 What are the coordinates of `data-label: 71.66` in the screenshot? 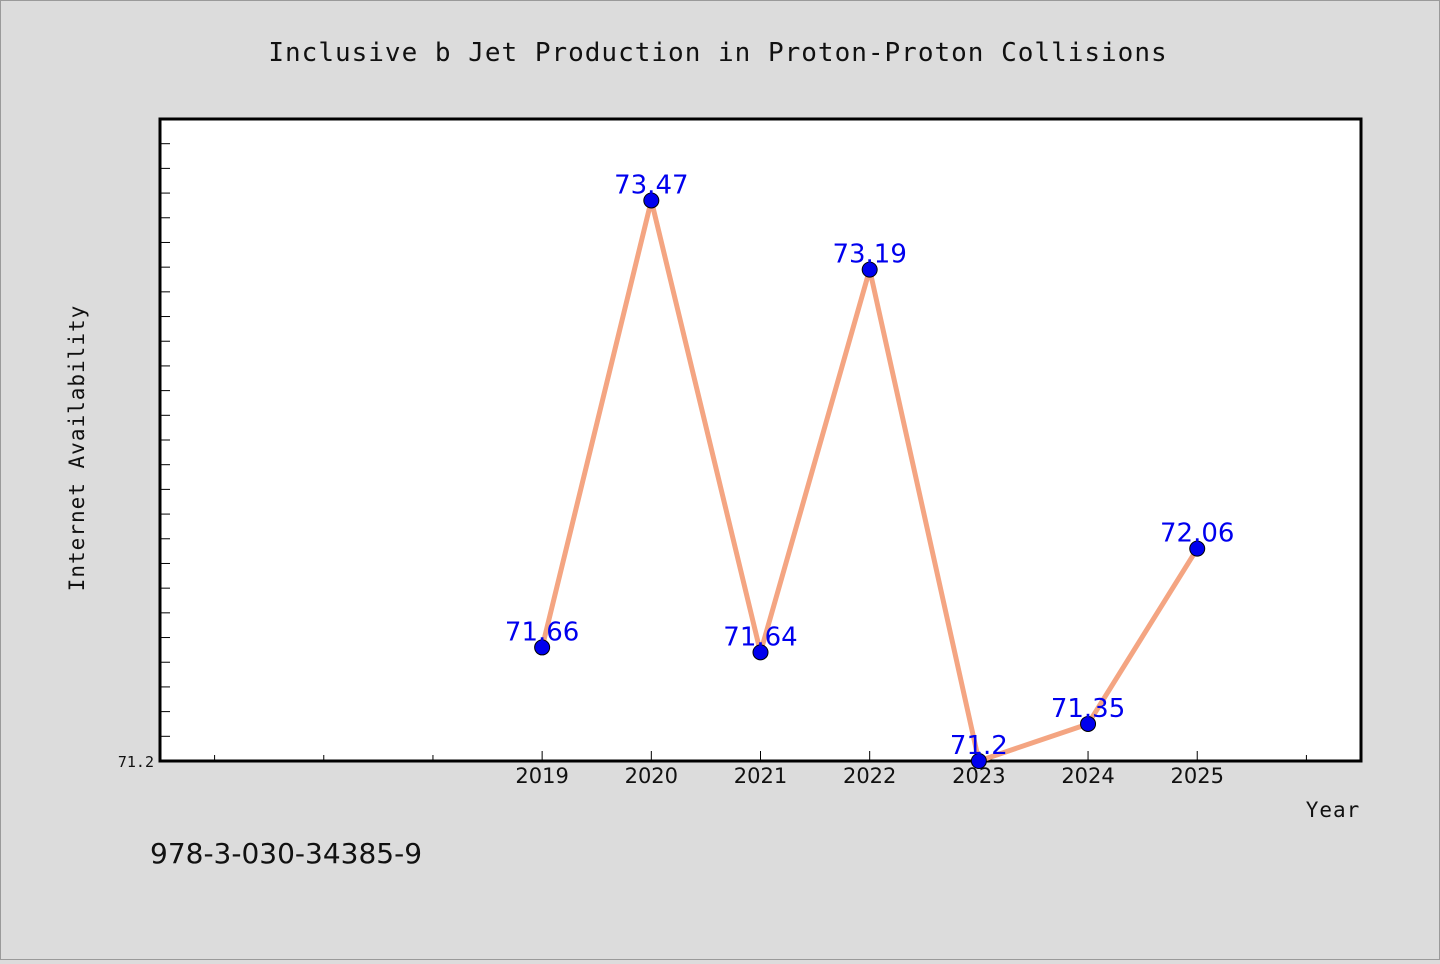 It's located at (542, 632).